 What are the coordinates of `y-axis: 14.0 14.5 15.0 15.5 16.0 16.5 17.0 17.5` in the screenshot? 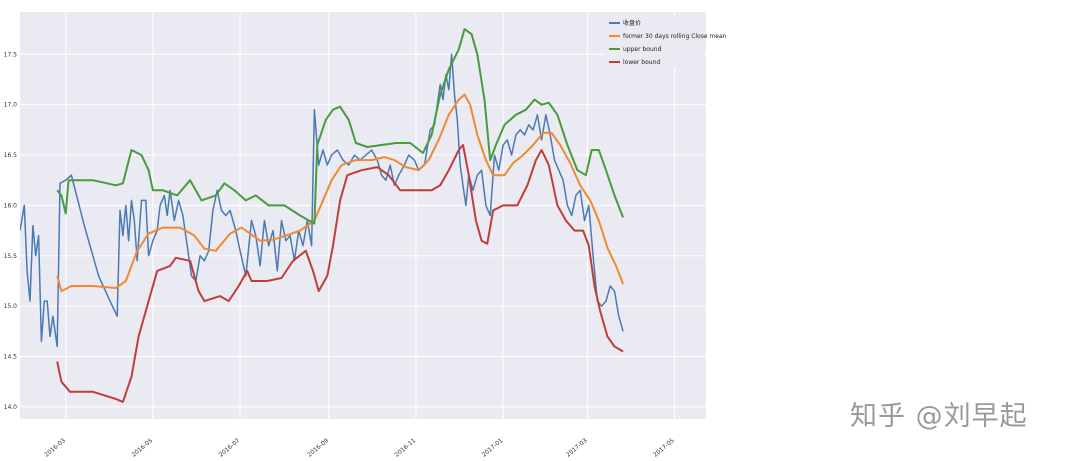 It's located at (11, 231).